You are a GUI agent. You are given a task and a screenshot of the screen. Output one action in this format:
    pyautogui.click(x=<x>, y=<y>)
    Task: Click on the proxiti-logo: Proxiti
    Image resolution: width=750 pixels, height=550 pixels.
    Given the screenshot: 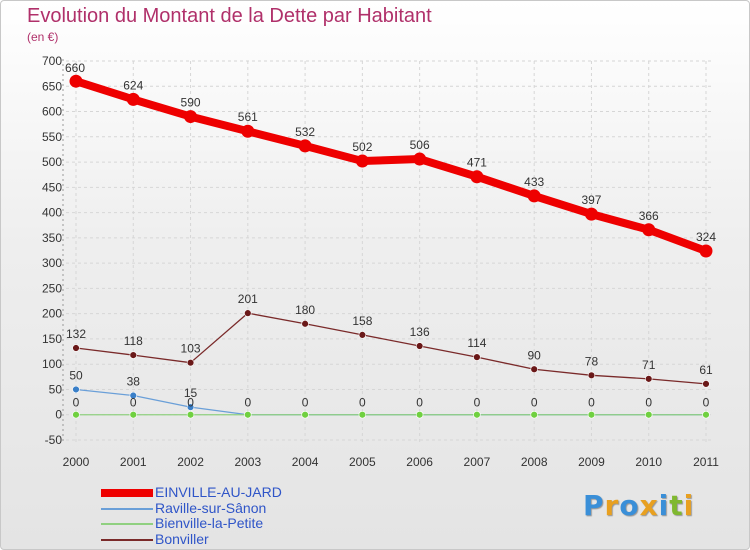 What is the action you would take?
    pyautogui.click(x=638, y=505)
    